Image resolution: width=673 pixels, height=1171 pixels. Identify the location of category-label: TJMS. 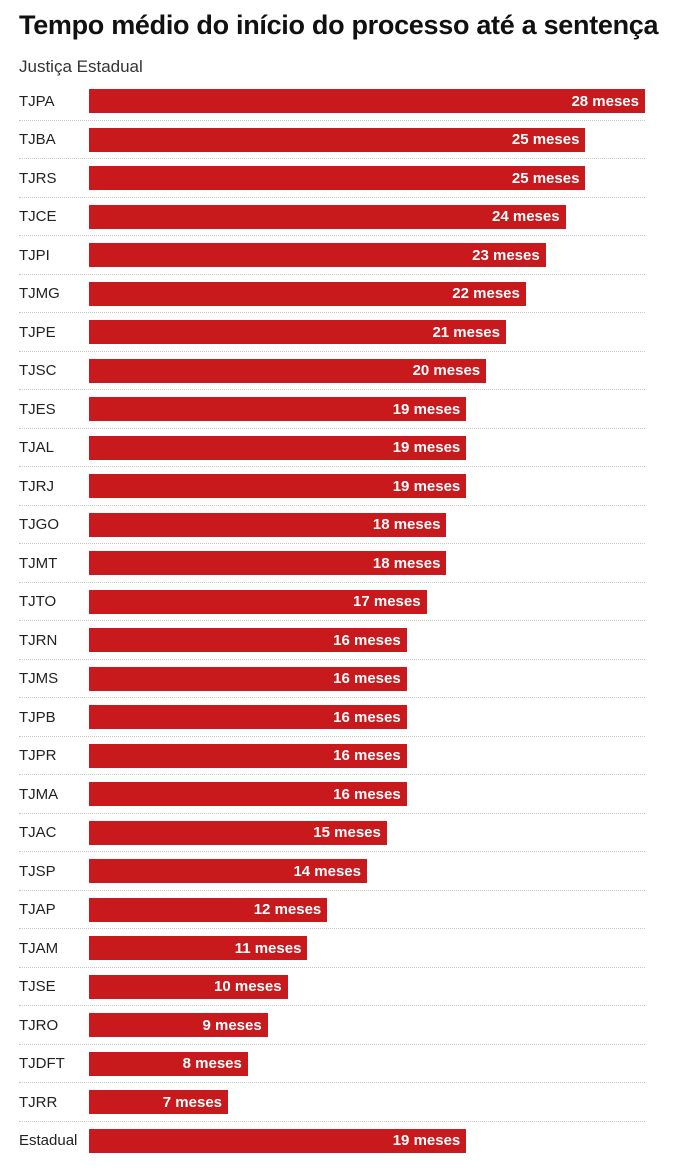
(39, 679).